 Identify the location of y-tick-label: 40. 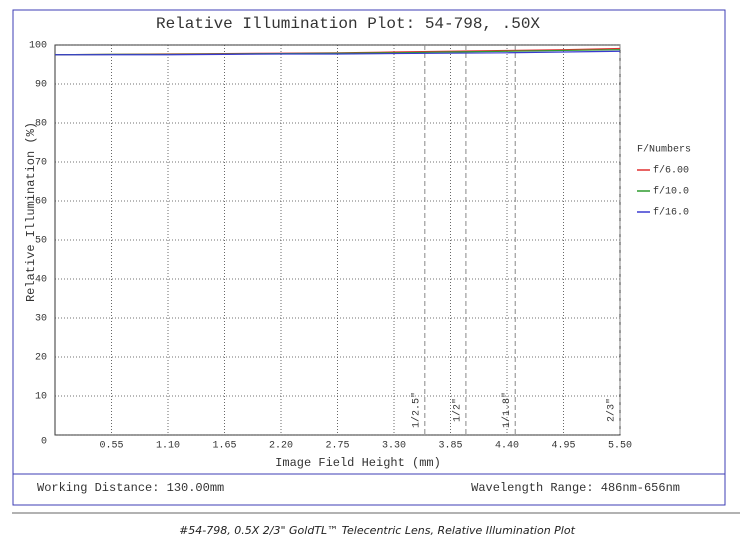
(41, 280).